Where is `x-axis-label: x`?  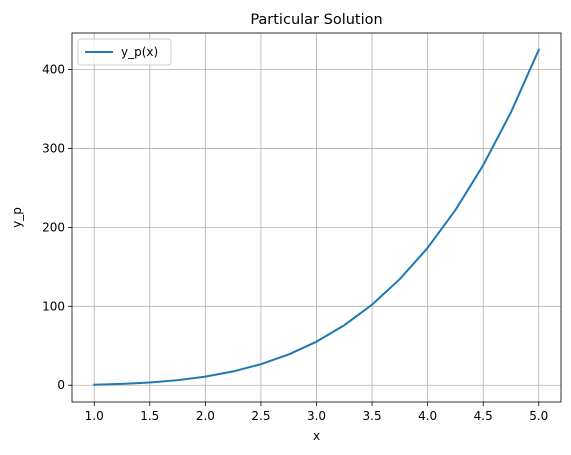 x-axis-label: x is located at coordinates (316, 436).